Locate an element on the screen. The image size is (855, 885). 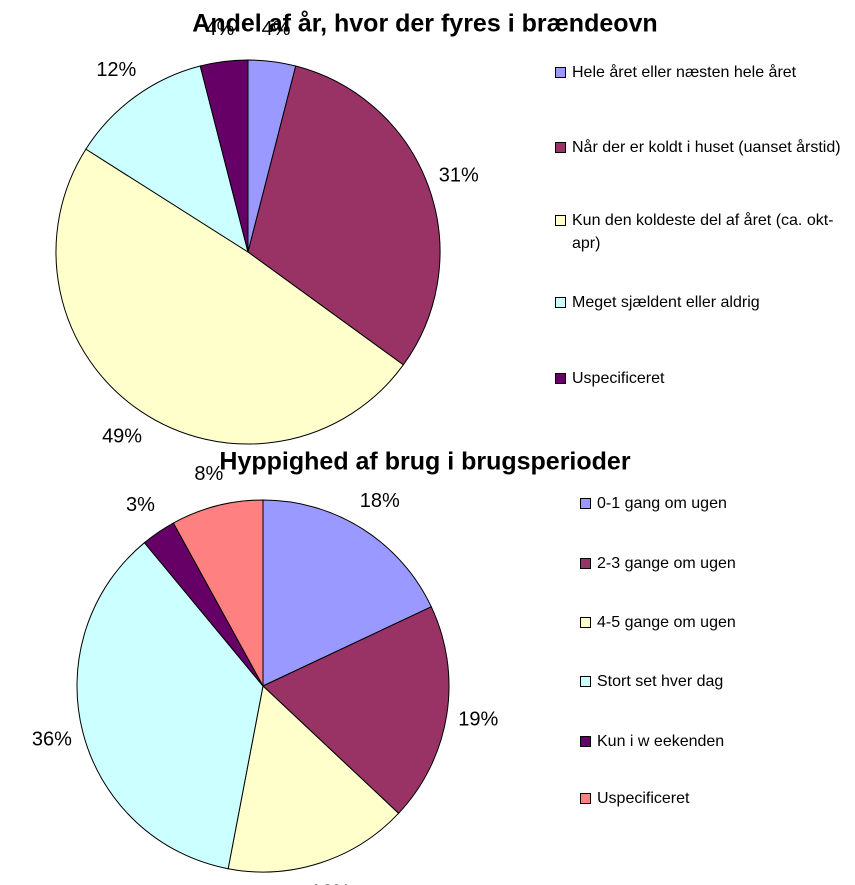
legend-entry: 2-3 gange om ugen is located at coordinates (717, 563).